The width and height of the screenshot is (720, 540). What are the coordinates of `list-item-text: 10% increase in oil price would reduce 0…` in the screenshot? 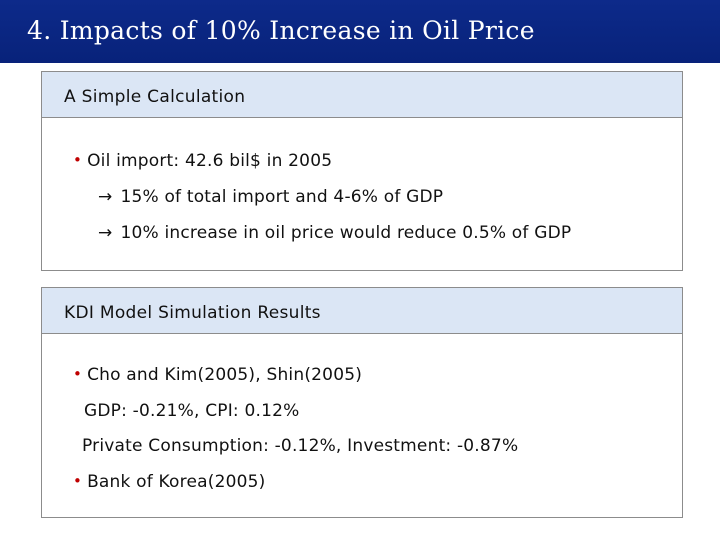 It's located at (346, 233).